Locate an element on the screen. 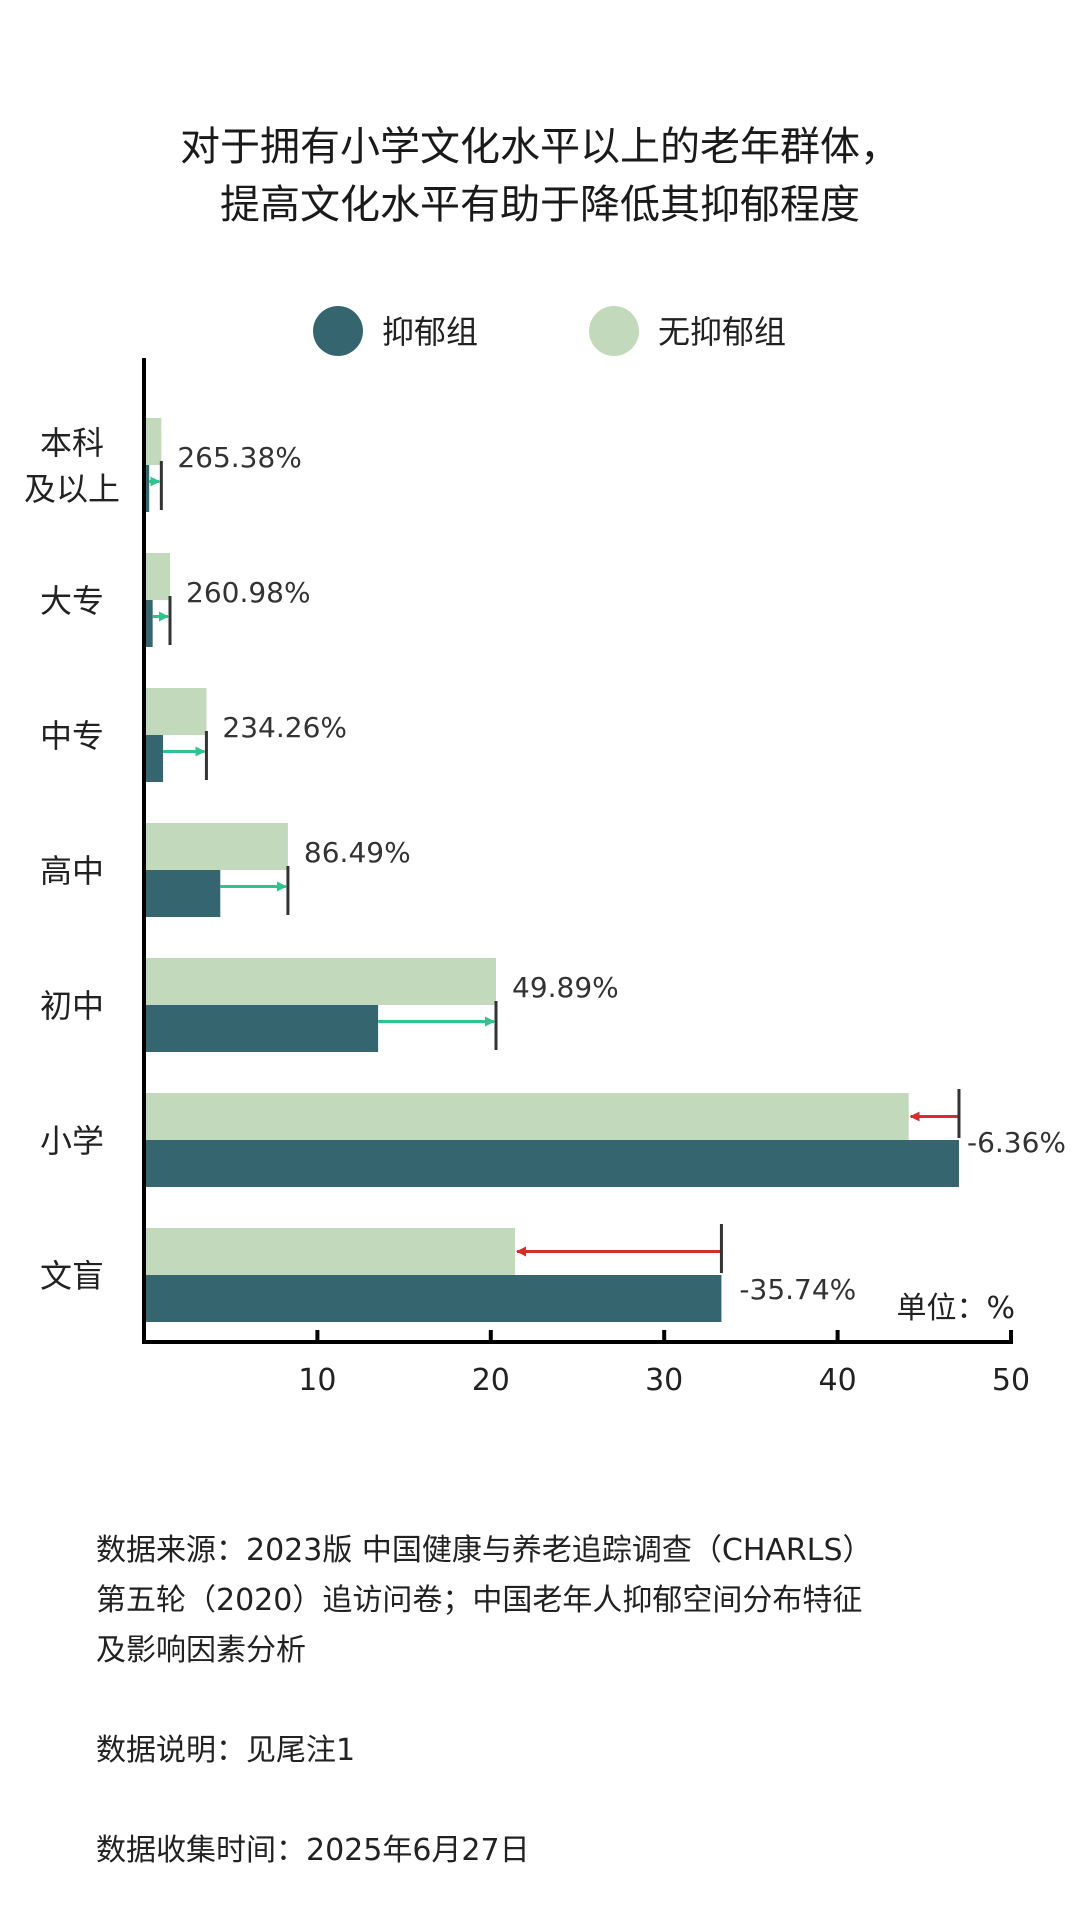 This screenshot has height=1916, width=1080. x-tick-label-4: 50 is located at coordinates (1011, 1380).